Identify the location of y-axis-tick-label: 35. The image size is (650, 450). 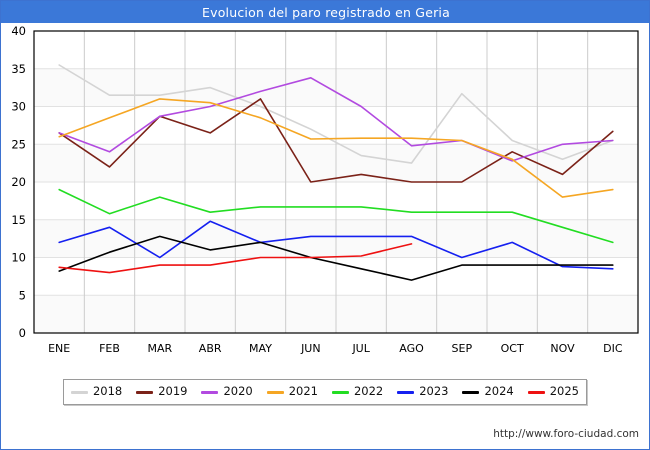
(18, 69).